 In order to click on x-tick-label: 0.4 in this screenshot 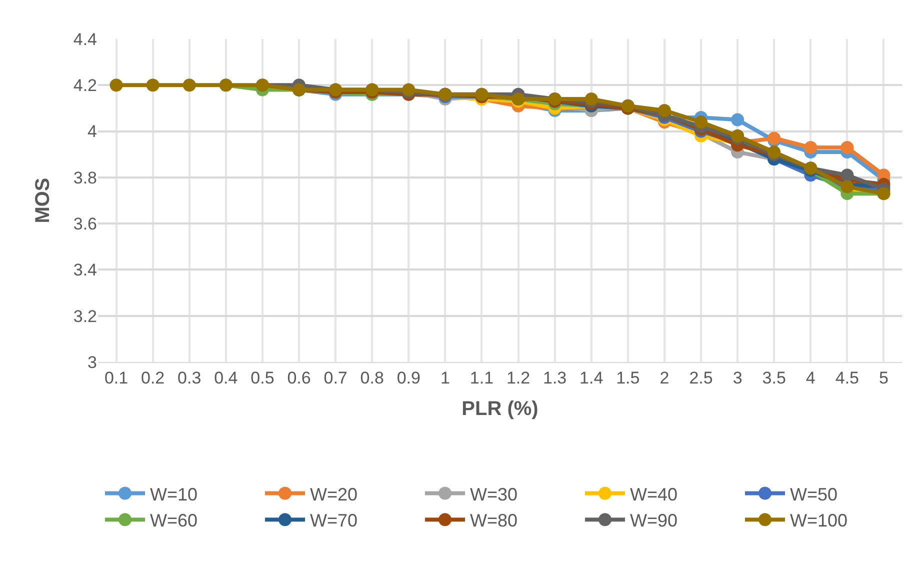, I will do `click(226, 378)`.